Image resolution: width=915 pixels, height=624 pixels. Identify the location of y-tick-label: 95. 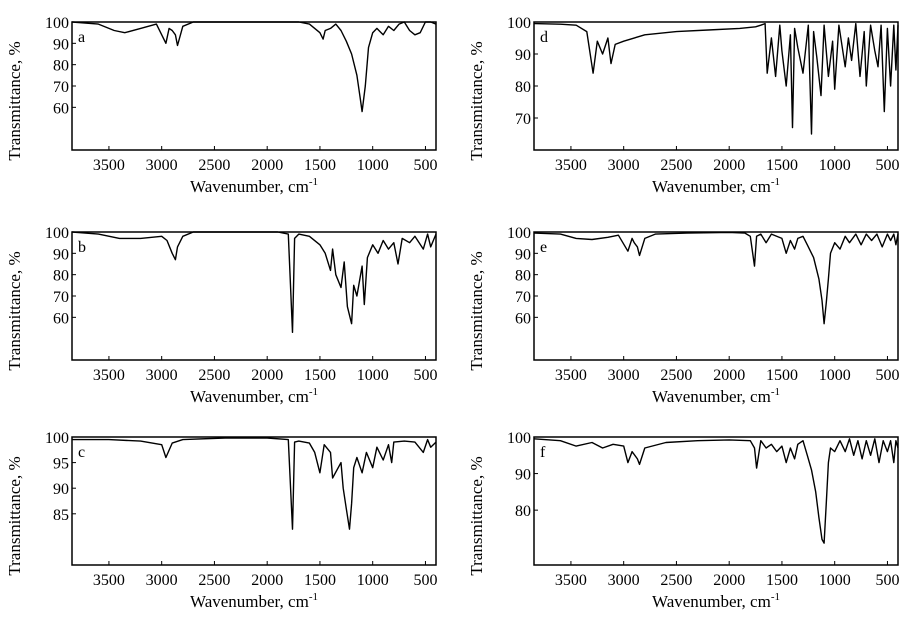
(61, 464).